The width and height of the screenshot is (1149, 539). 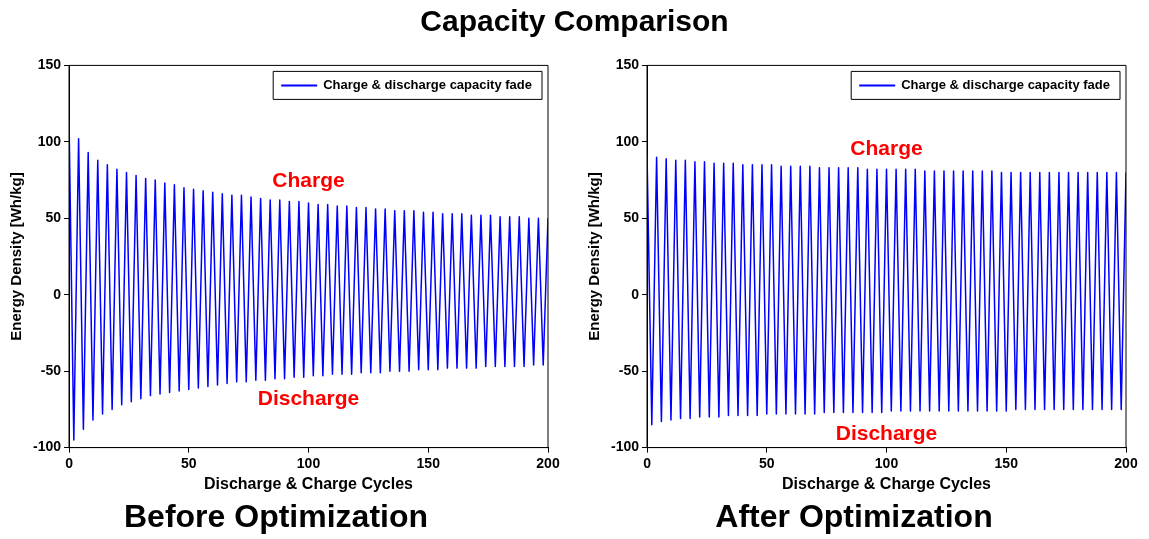 I want to click on text: Capacity Comparison, so click(x=574, y=21).